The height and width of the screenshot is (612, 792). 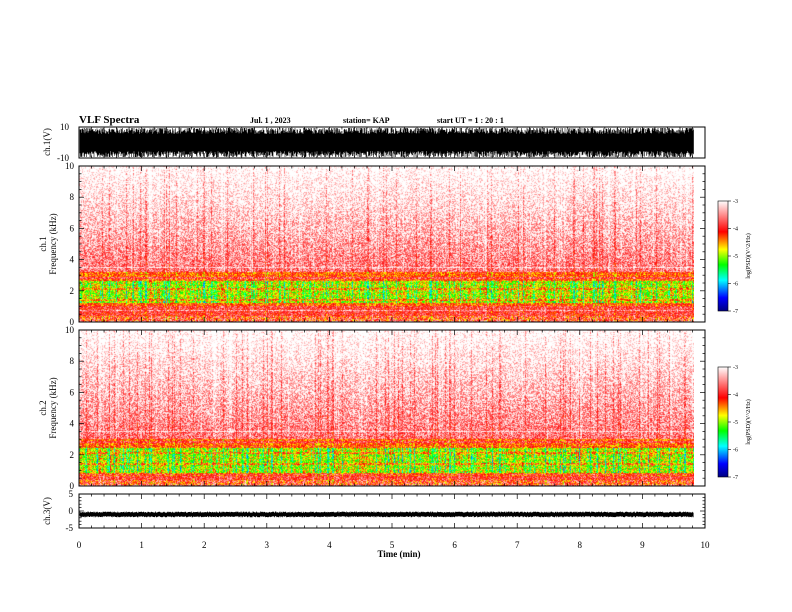 What do you see at coordinates (723, 422) in the screenshot?
I see `ch2-colorbar-gradient` at bounding box center [723, 422].